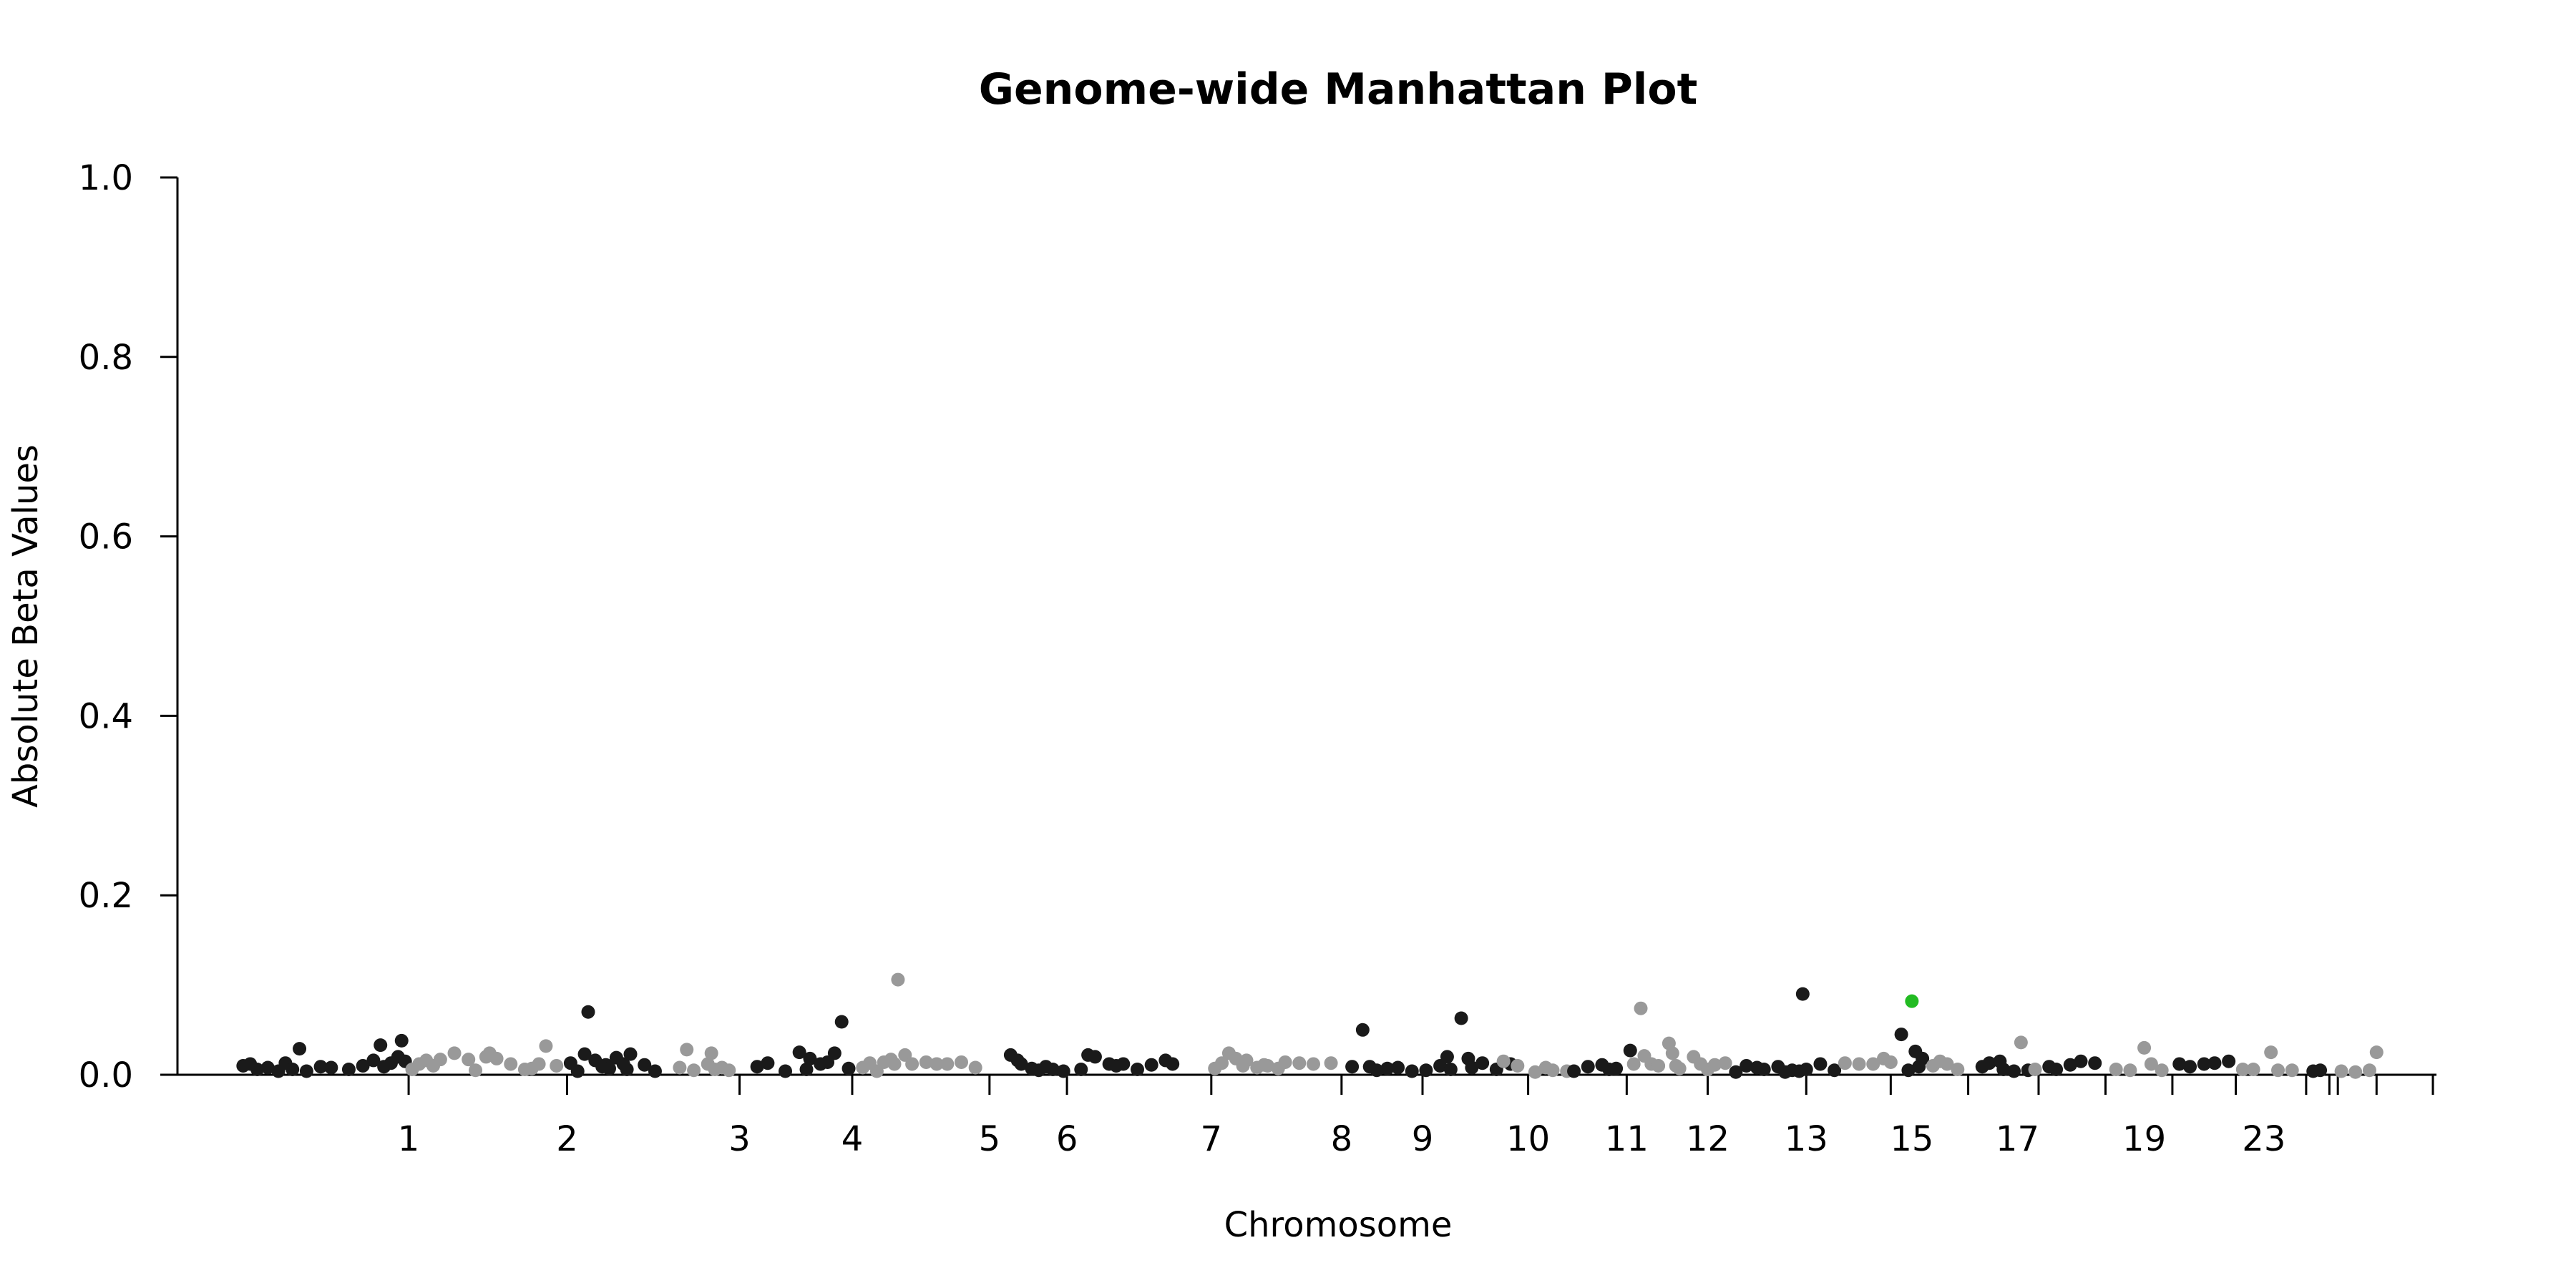 This screenshot has height=1288, width=2576. I want to click on x-tick-label: 8, so click(1342, 1139).